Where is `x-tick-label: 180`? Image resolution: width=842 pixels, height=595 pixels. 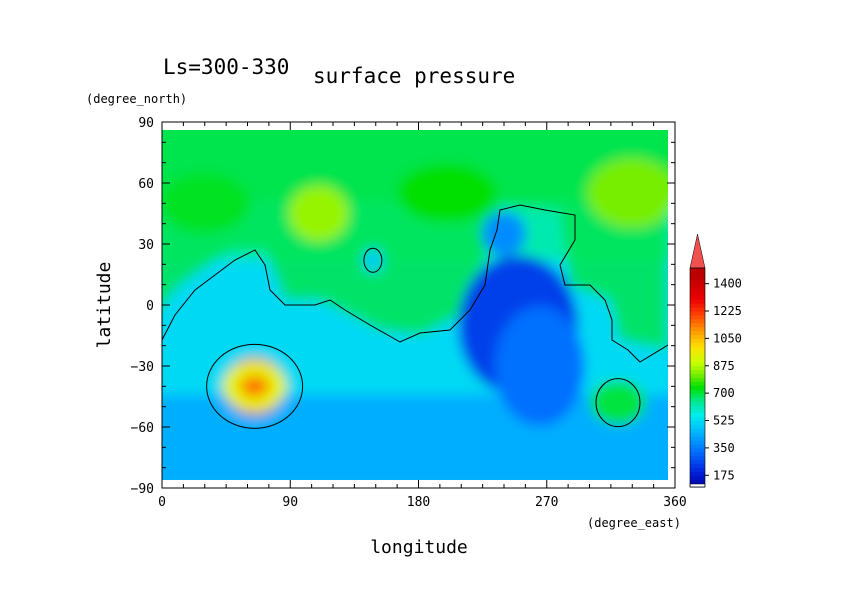
x-tick-label: 180 is located at coordinates (418, 502).